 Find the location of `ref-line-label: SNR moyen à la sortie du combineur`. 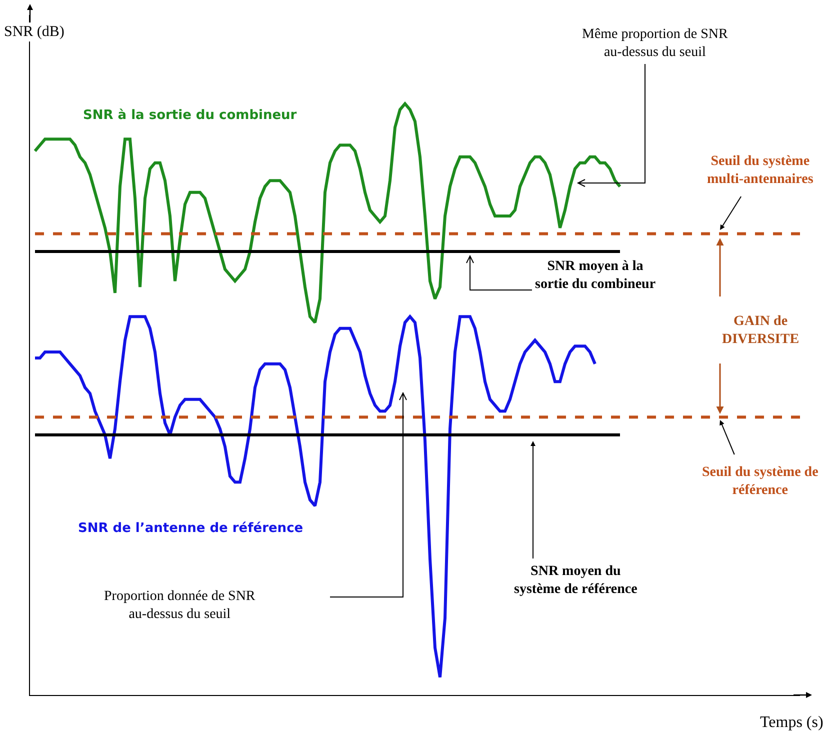

ref-line-label: SNR moyen à la sortie du combineur is located at coordinates (595, 275).